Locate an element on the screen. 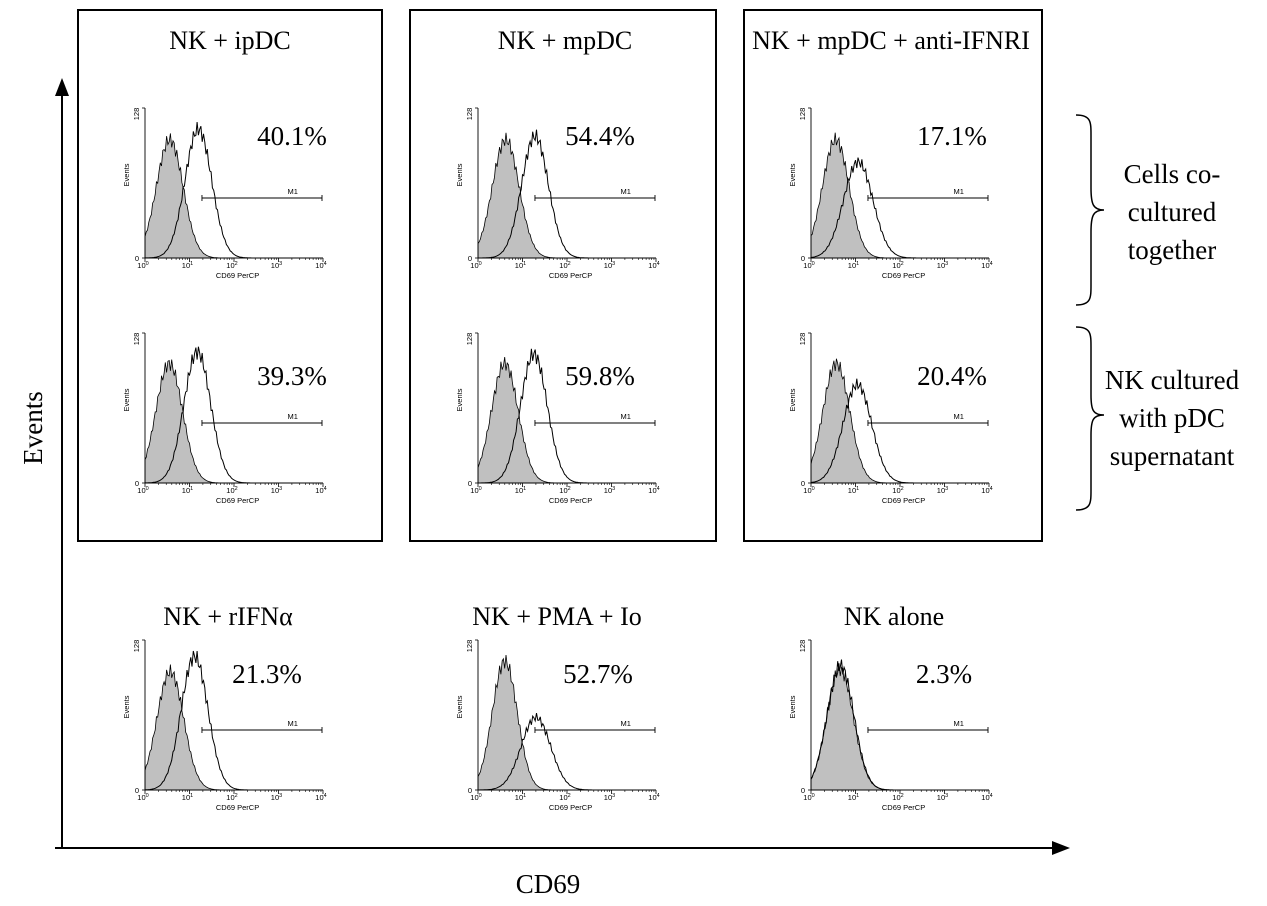 The image size is (1267, 906). group-box-mpdc is located at coordinates (563, 275).